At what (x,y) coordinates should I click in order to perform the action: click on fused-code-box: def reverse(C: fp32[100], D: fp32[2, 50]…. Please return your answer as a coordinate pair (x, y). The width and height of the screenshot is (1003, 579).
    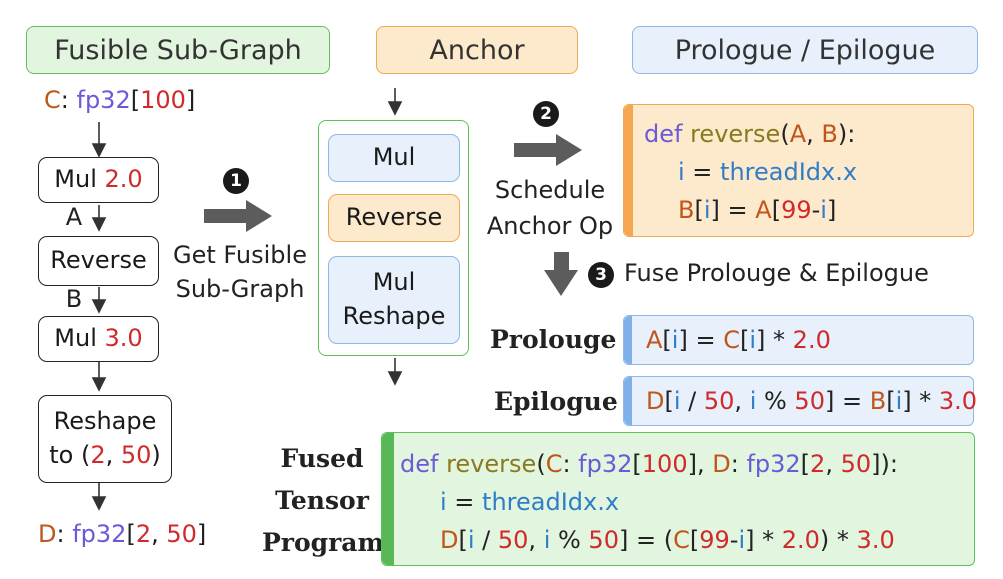
    Looking at the image, I should click on (678, 499).